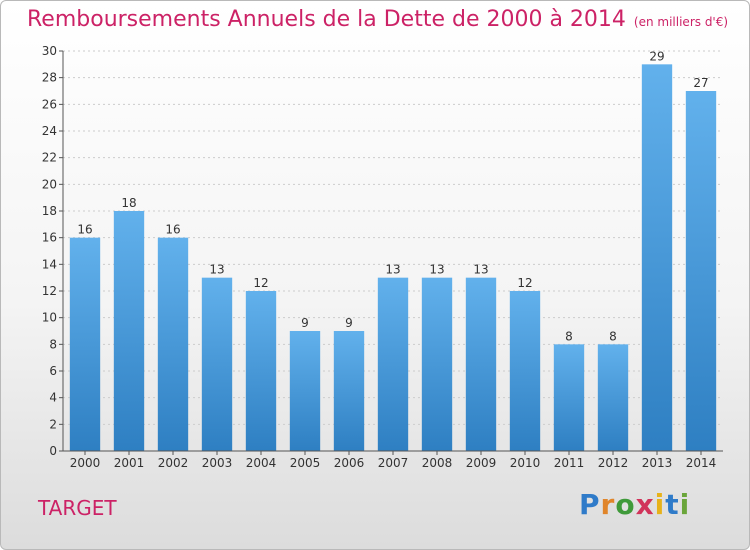 The image size is (750, 550). I want to click on x-tick-label: 2003, so click(217, 463).